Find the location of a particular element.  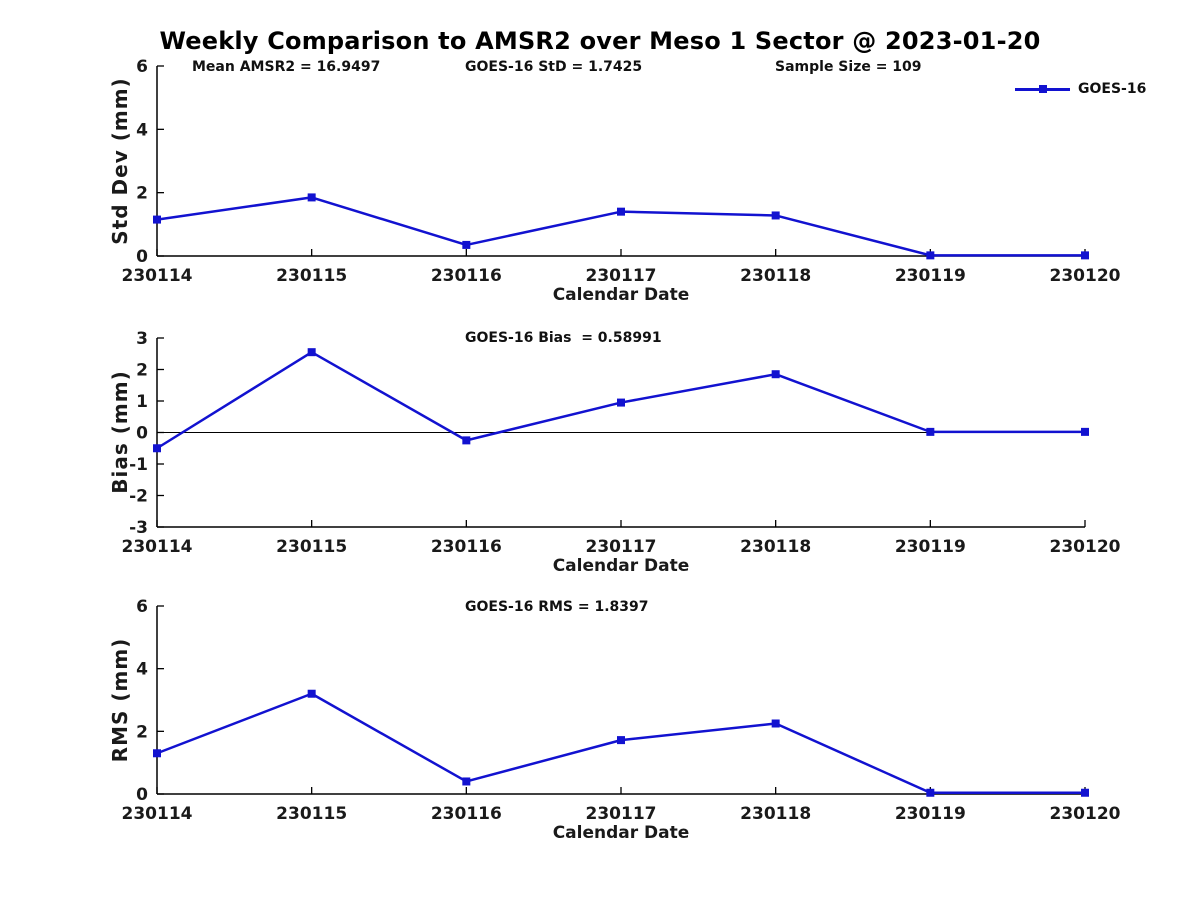

ylabel-bias: Bias (mm) is located at coordinates (120, 432).